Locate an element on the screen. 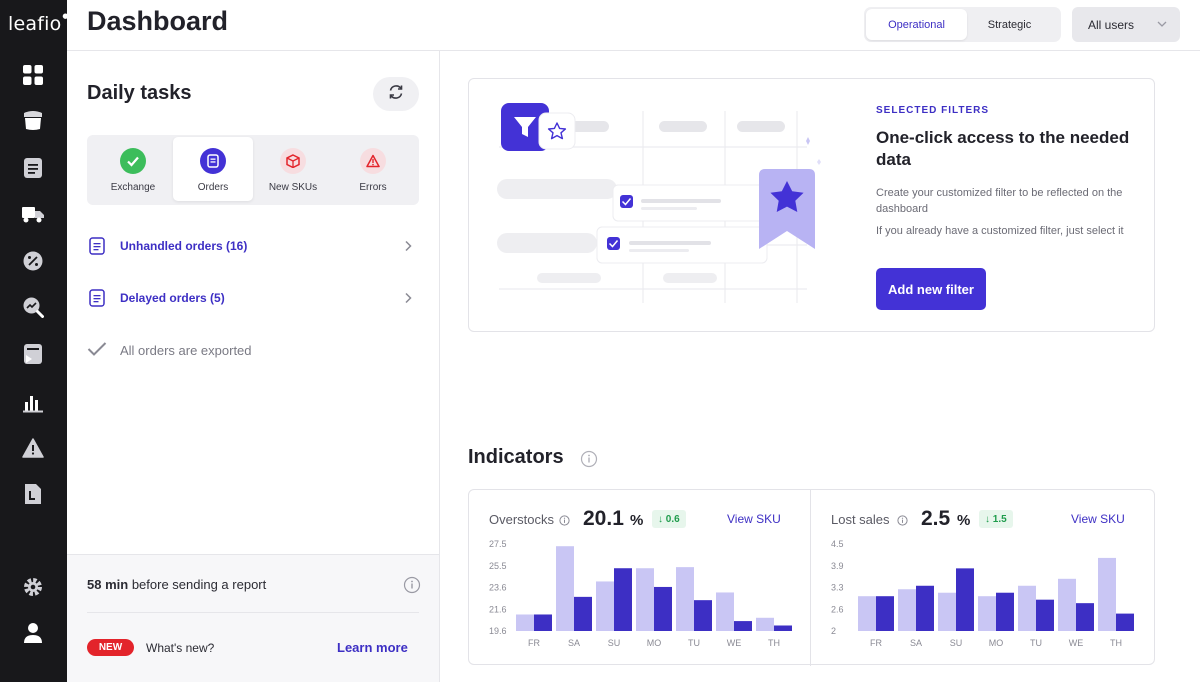 The width and height of the screenshot is (1200, 682). user-filter-dropdown: All users is located at coordinates (1126, 24).